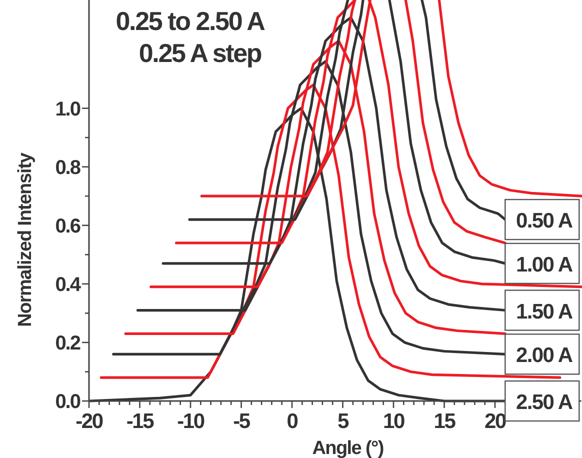  Describe the element at coordinates (292, 421) in the screenshot. I see `x-tick-label: 0` at that location.